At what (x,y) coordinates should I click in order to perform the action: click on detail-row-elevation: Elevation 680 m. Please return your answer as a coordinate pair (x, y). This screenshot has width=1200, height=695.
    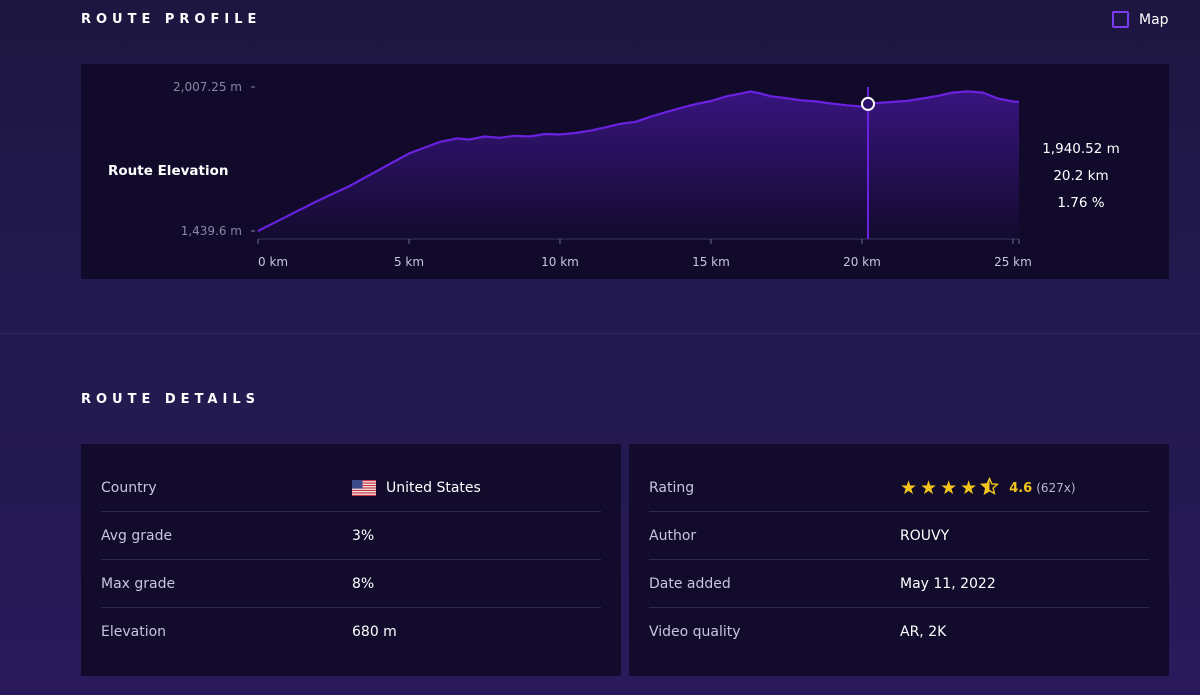
    Looking at the image, I should click on (351, 632).